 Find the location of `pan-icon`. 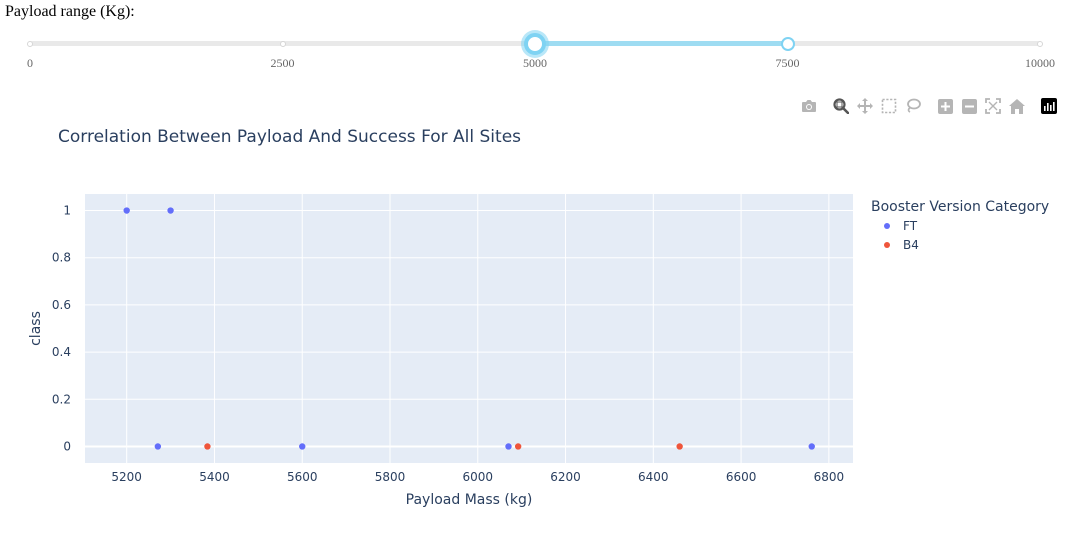

pan-icon is located at coordinates (865, 106).